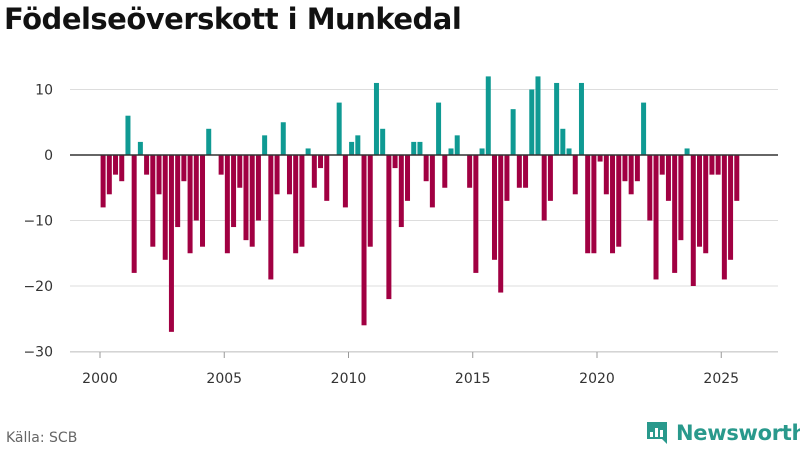 This screenshot has width=800, height=450. I want to click on y-tick-label: 0, so click(48, 156).